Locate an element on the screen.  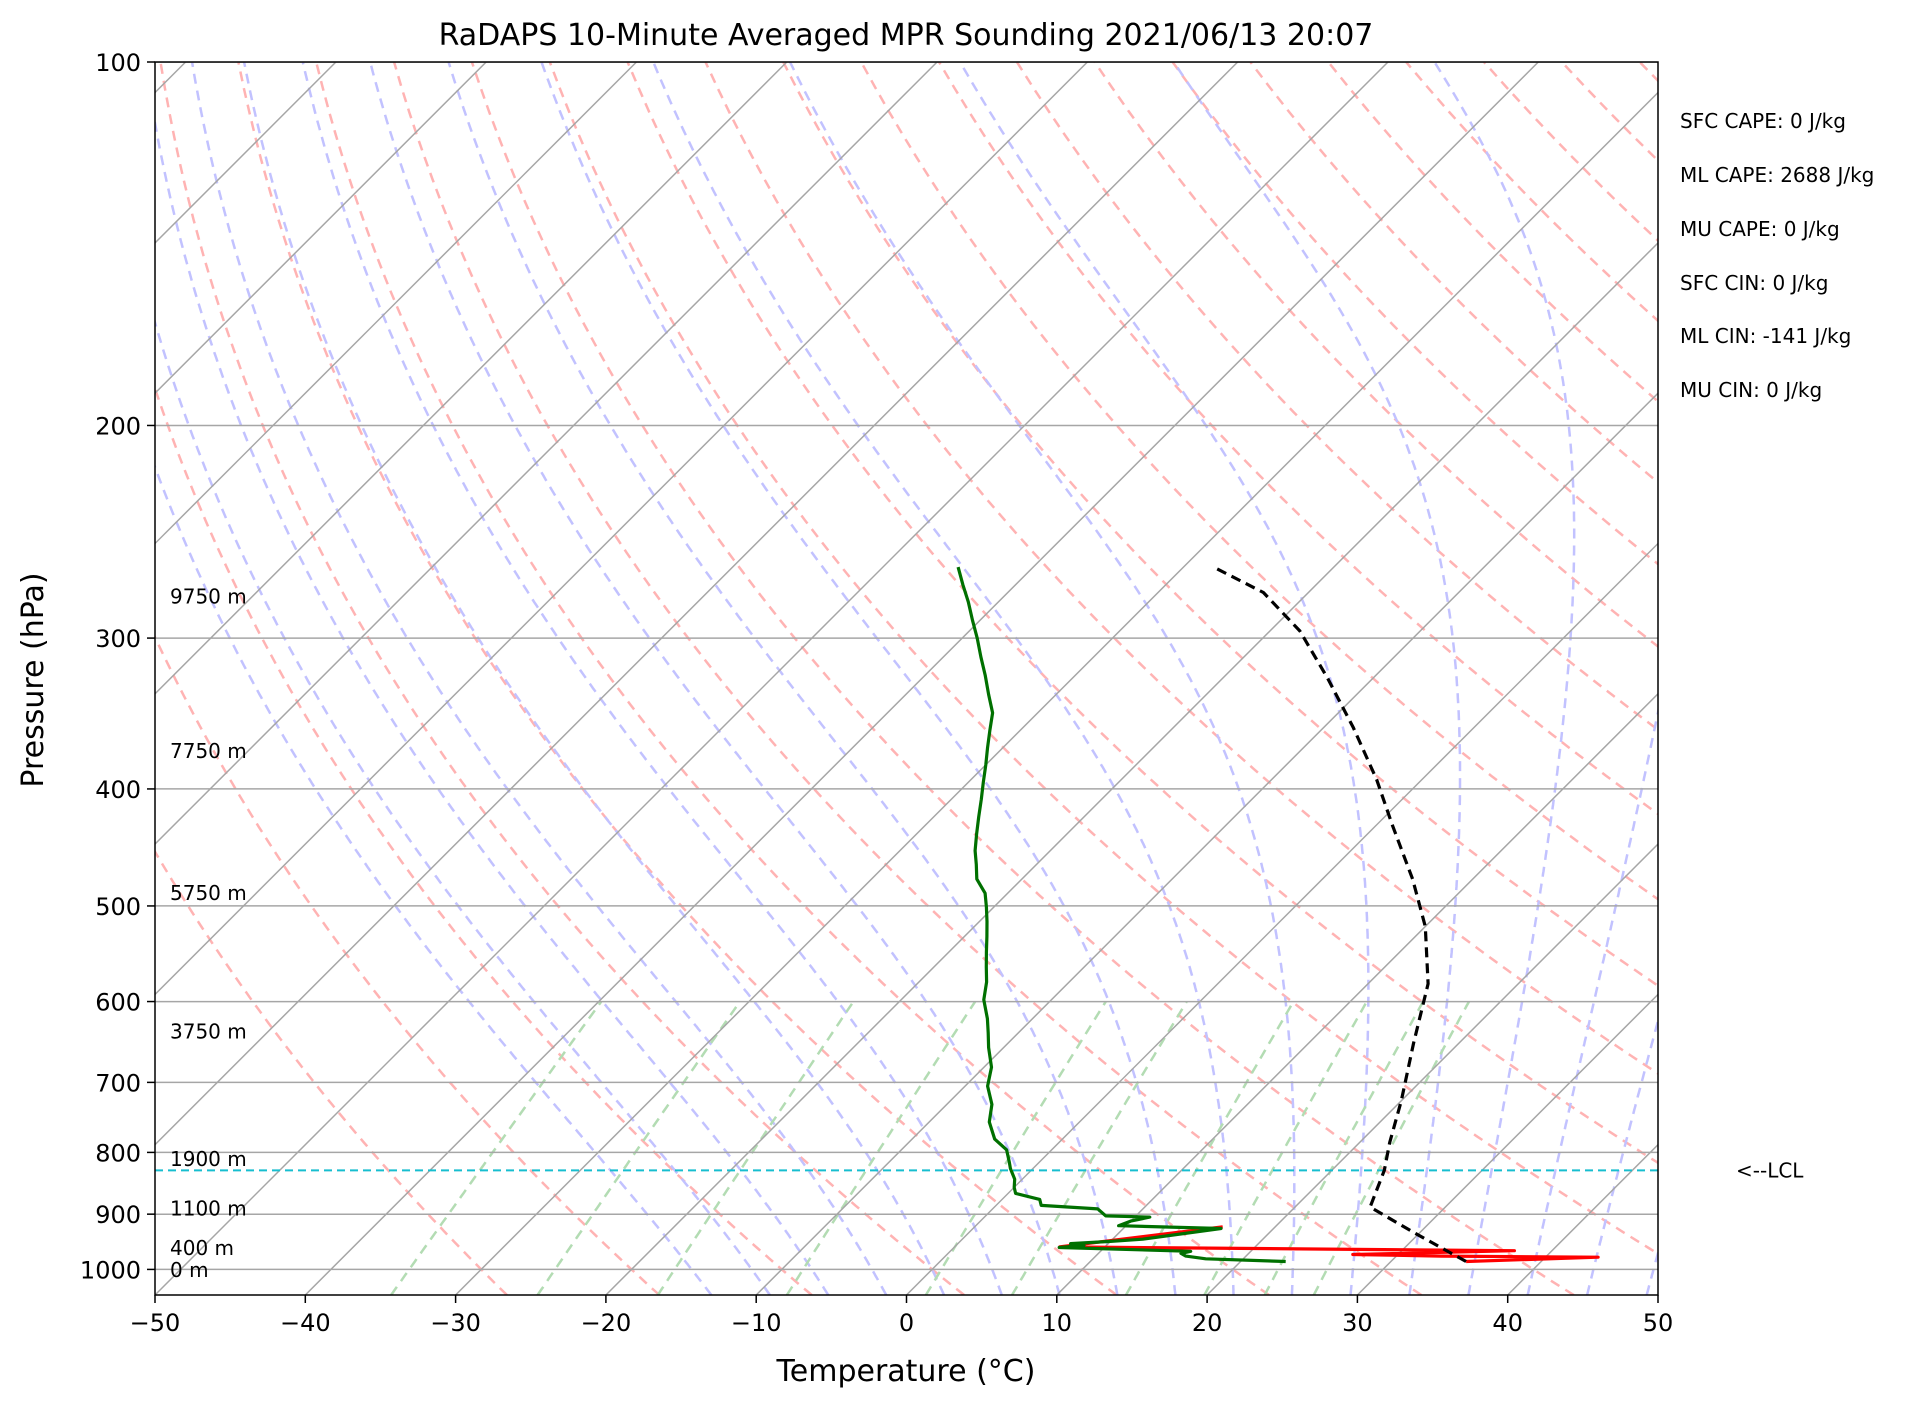
ml-cape-text: ML CAPE: 2688 J/kg is located at coordinates (1777, 175).